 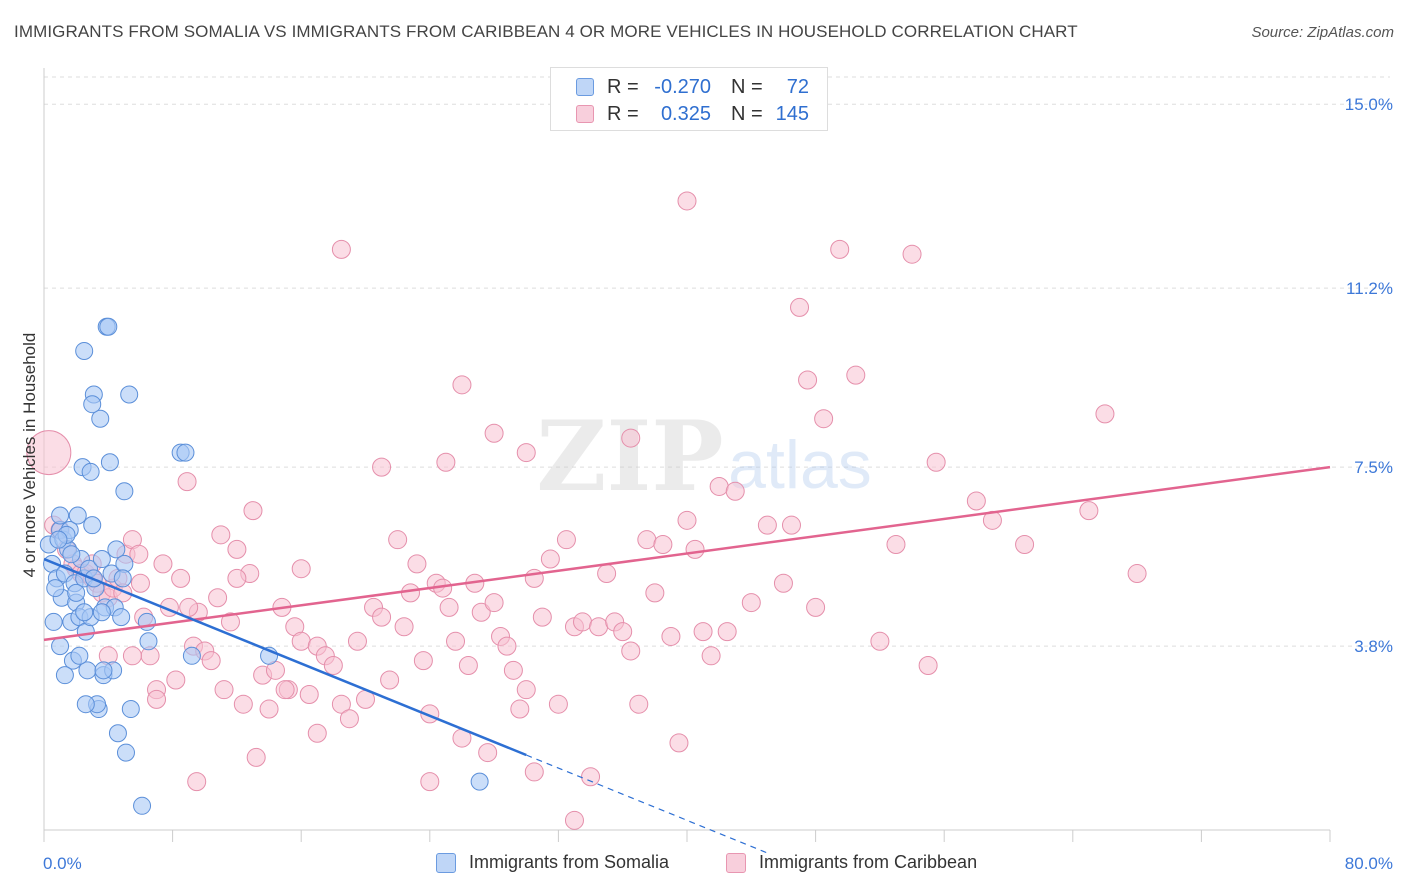 I want to click on legend-row-somalia: R = -0.270 N = 72, so click(x=692, y=87).